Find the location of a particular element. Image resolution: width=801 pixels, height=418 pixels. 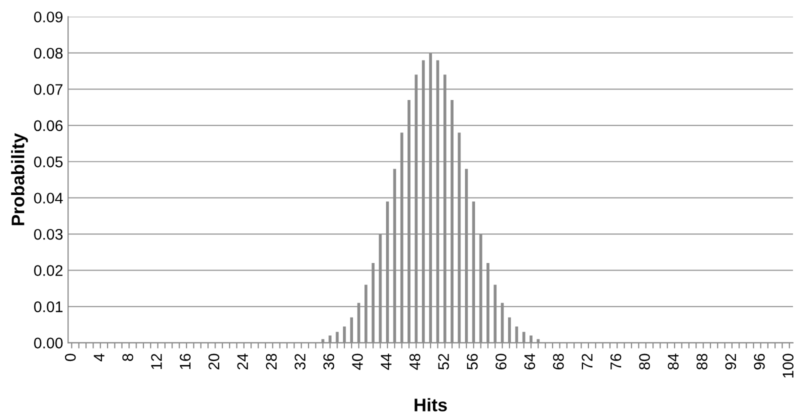

y-tick-label: 0.06 is located at coordinates (48, 126).